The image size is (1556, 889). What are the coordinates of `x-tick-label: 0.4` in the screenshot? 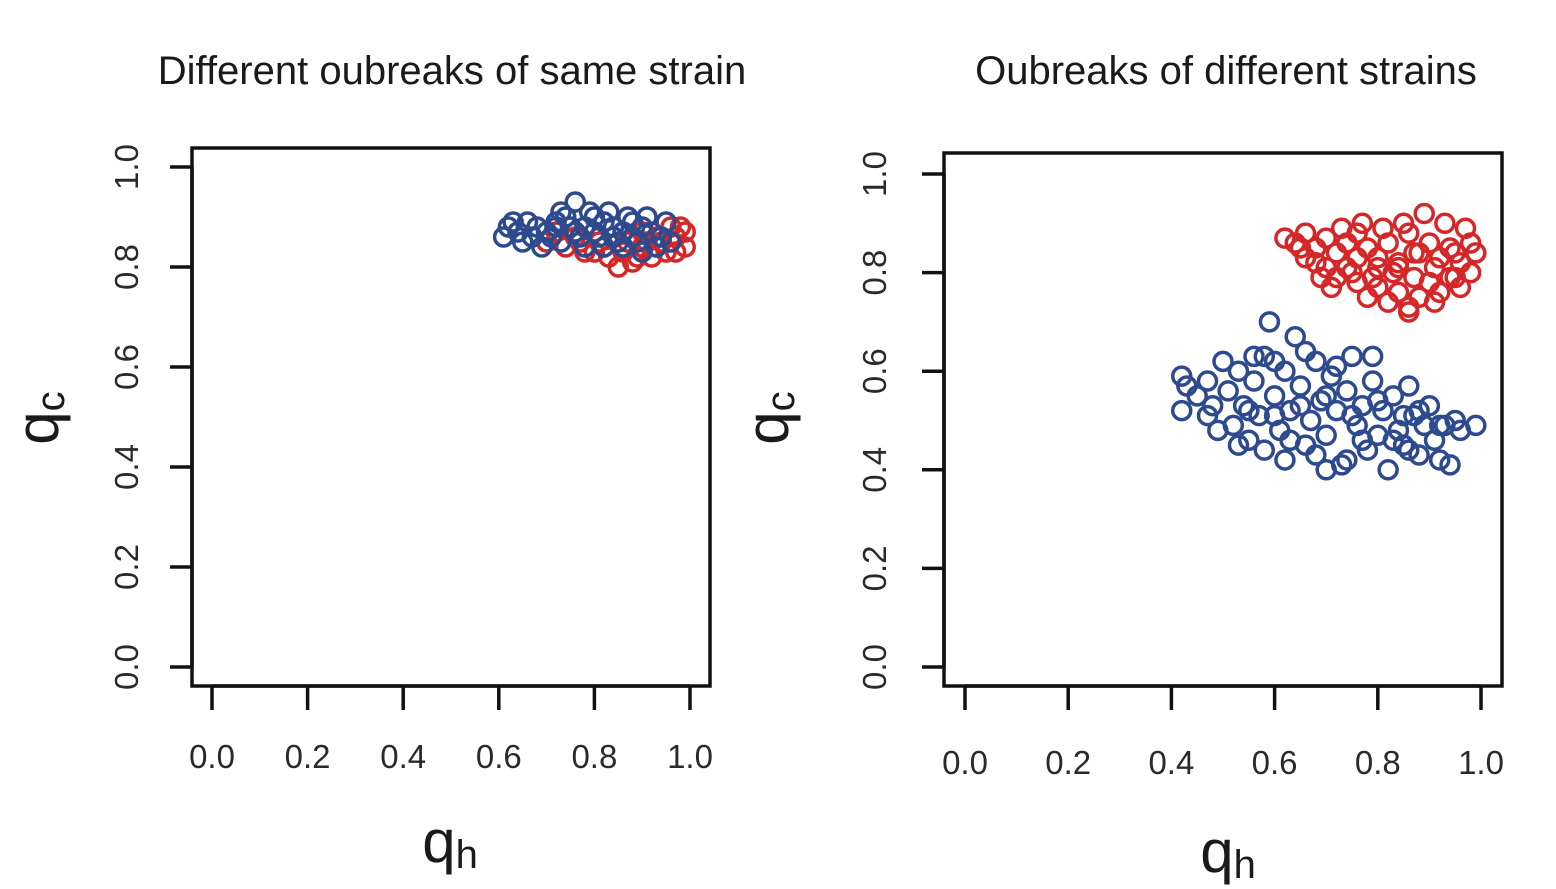 It's located at (1171, 762).